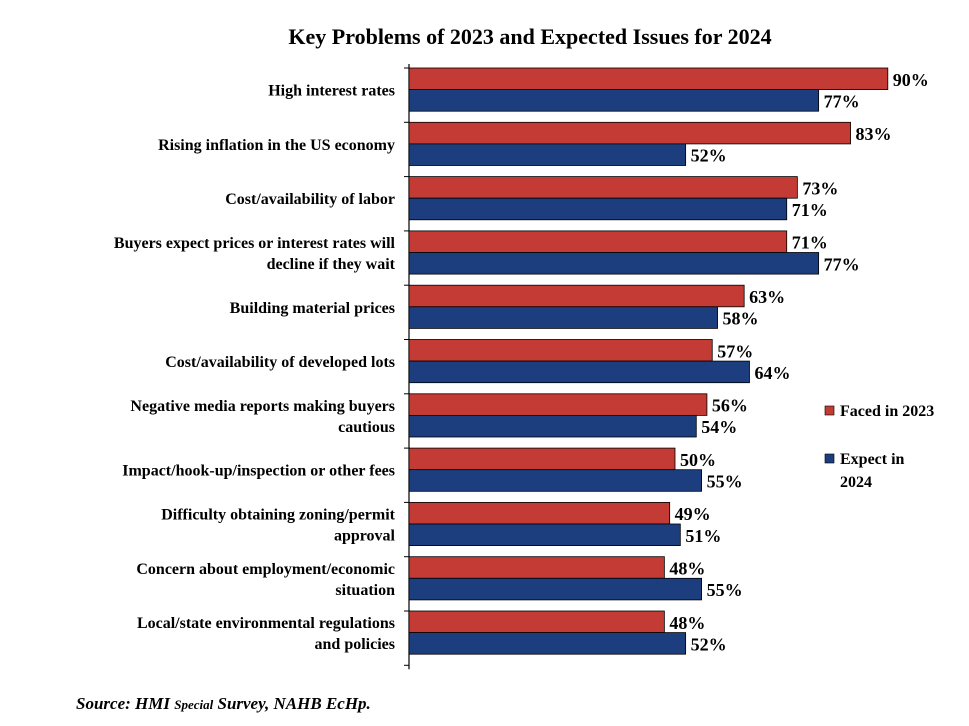  Describe the element at coordinates (365, 590) in the screenshot. I see `category-label-line: situation` at that location.